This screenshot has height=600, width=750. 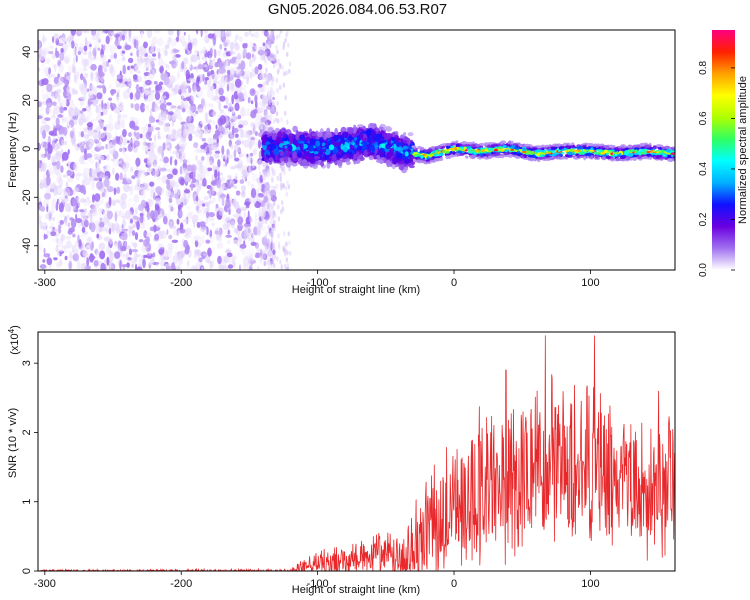 What do you see at coordinates (13, 150) in the screenshot?
I see `spectrogram-y-label: Frequency (Hz)` at bounding box center [13, 150].